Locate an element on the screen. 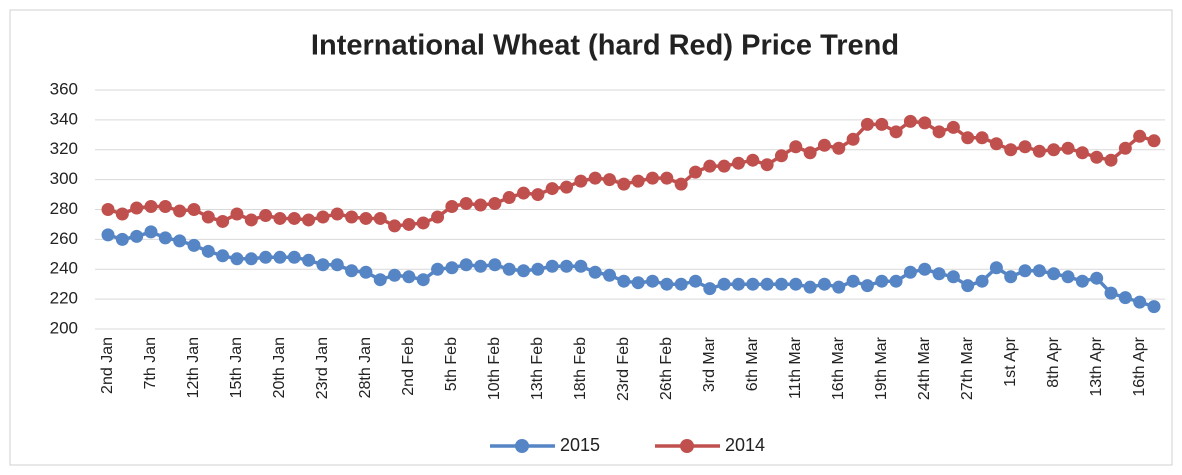 The width and height of the screenshot is (1182, 475). x-tick-label: 19th Mar is located at coordinates (881, 368).